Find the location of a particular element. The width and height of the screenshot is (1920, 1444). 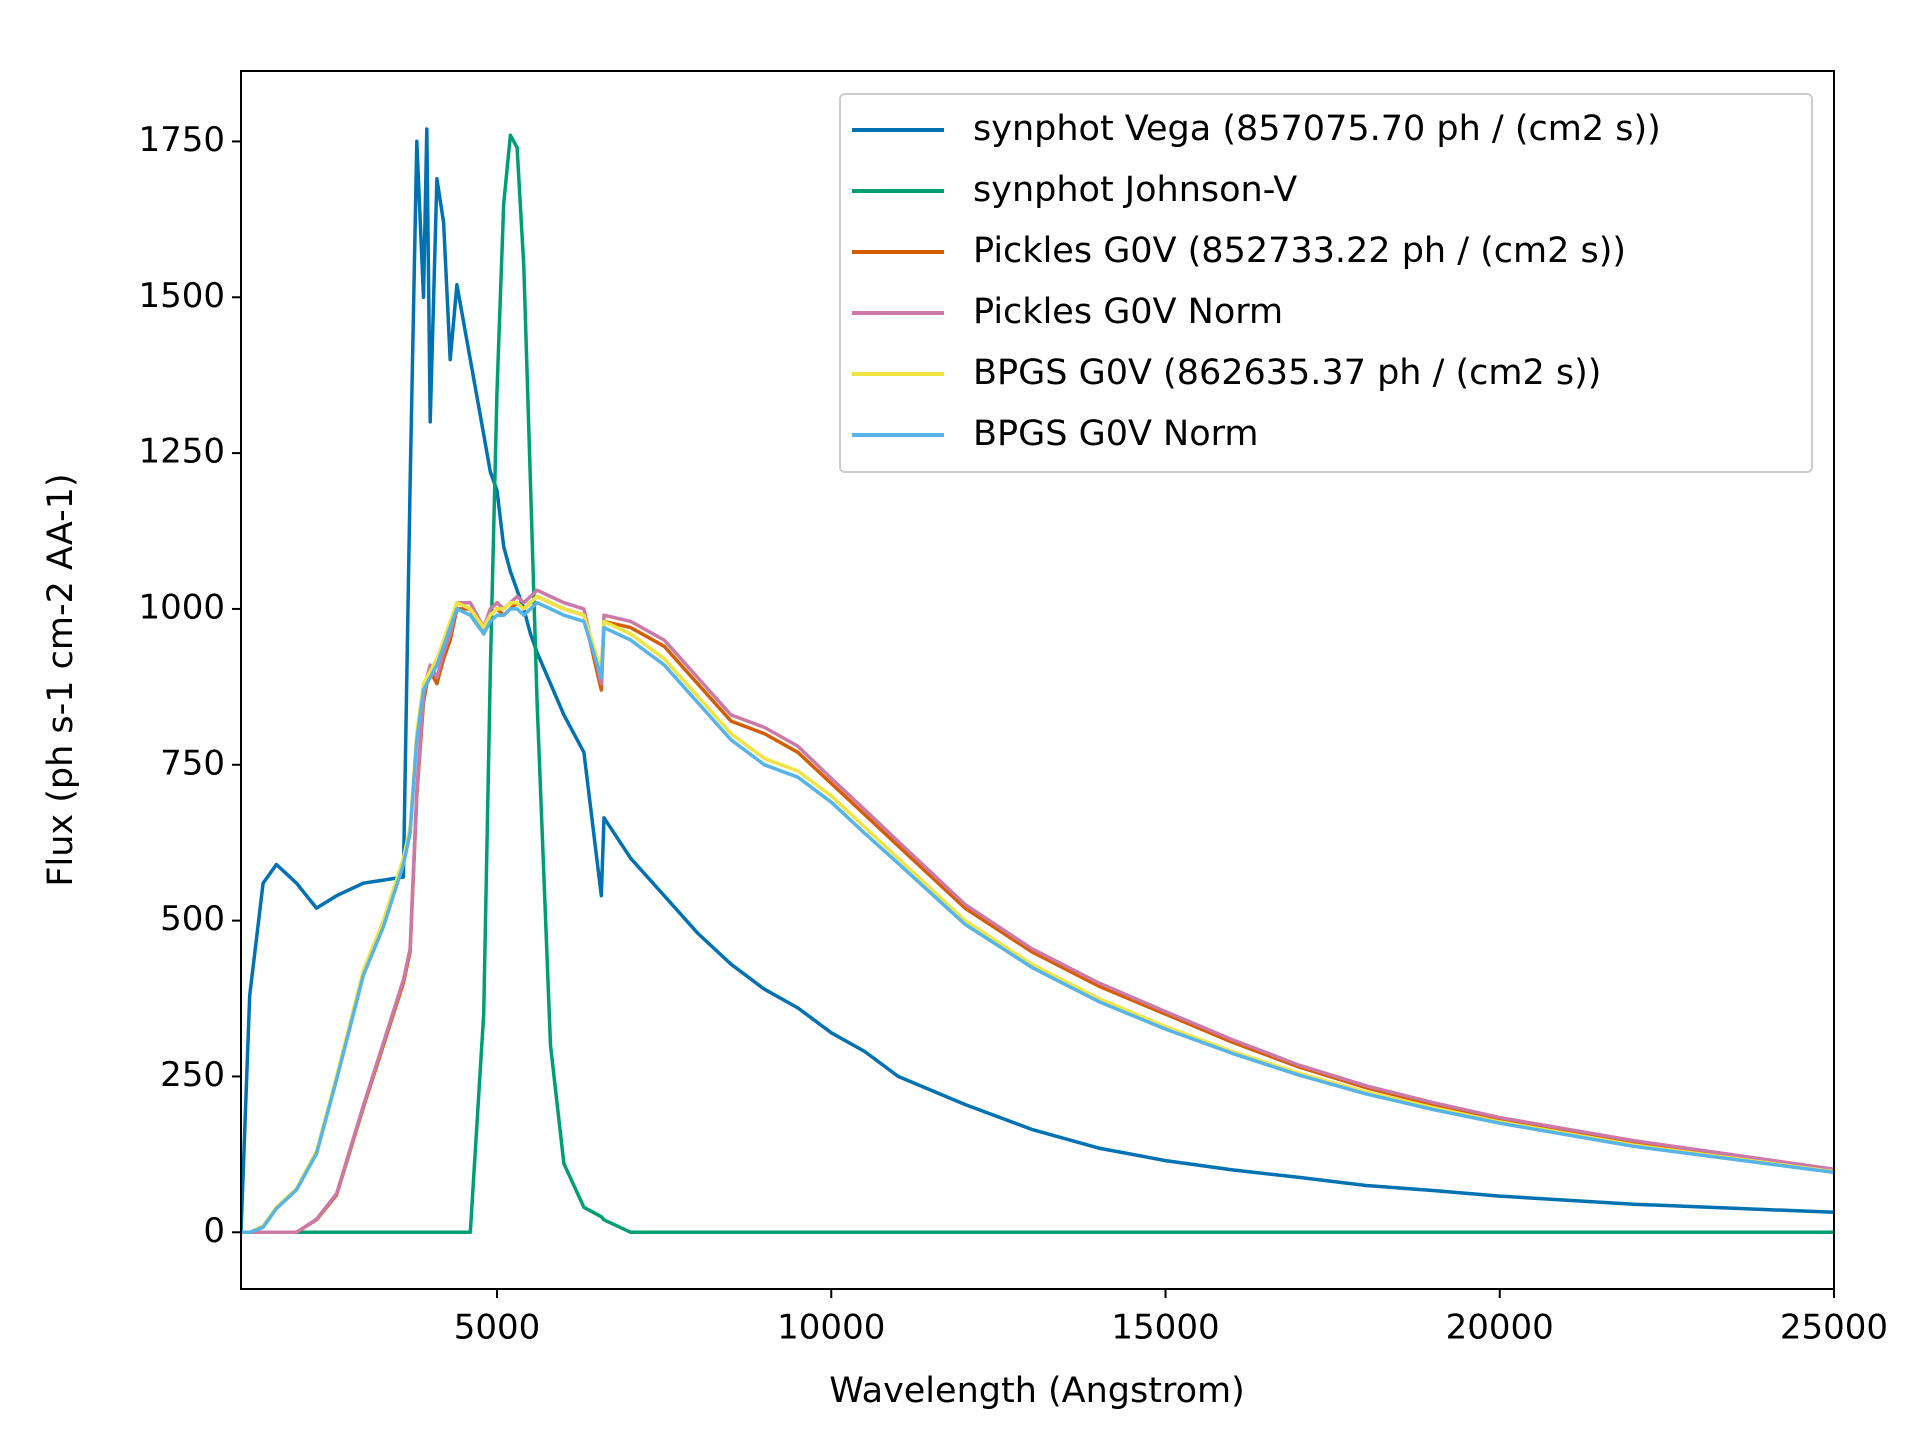

x-tick-label: 25000 is located at coordinates (1834, 1328).